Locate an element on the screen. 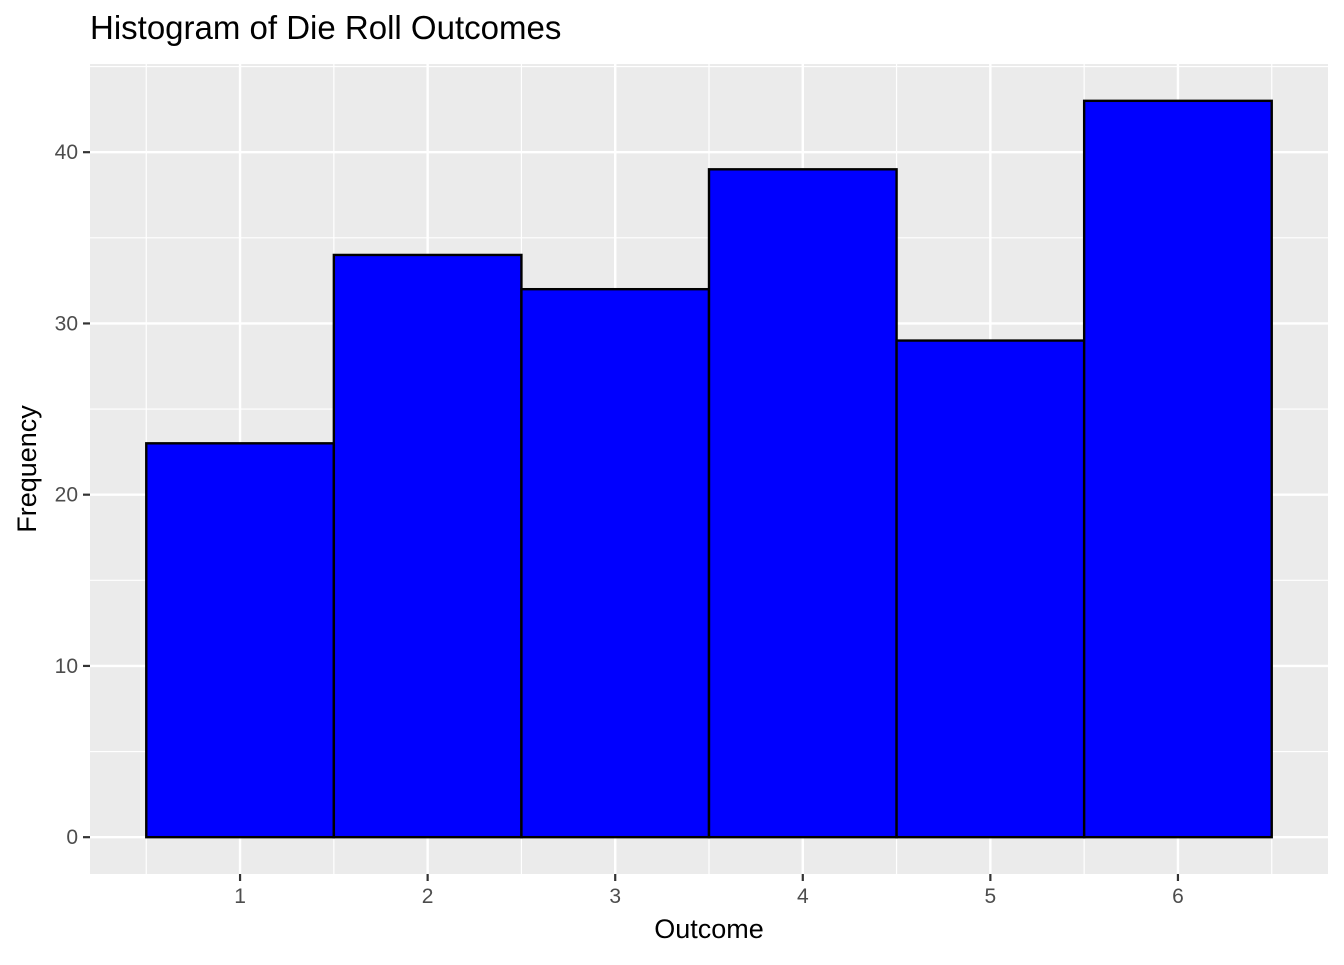  x-tick-label: 2 is located at coordinates (428, 896).